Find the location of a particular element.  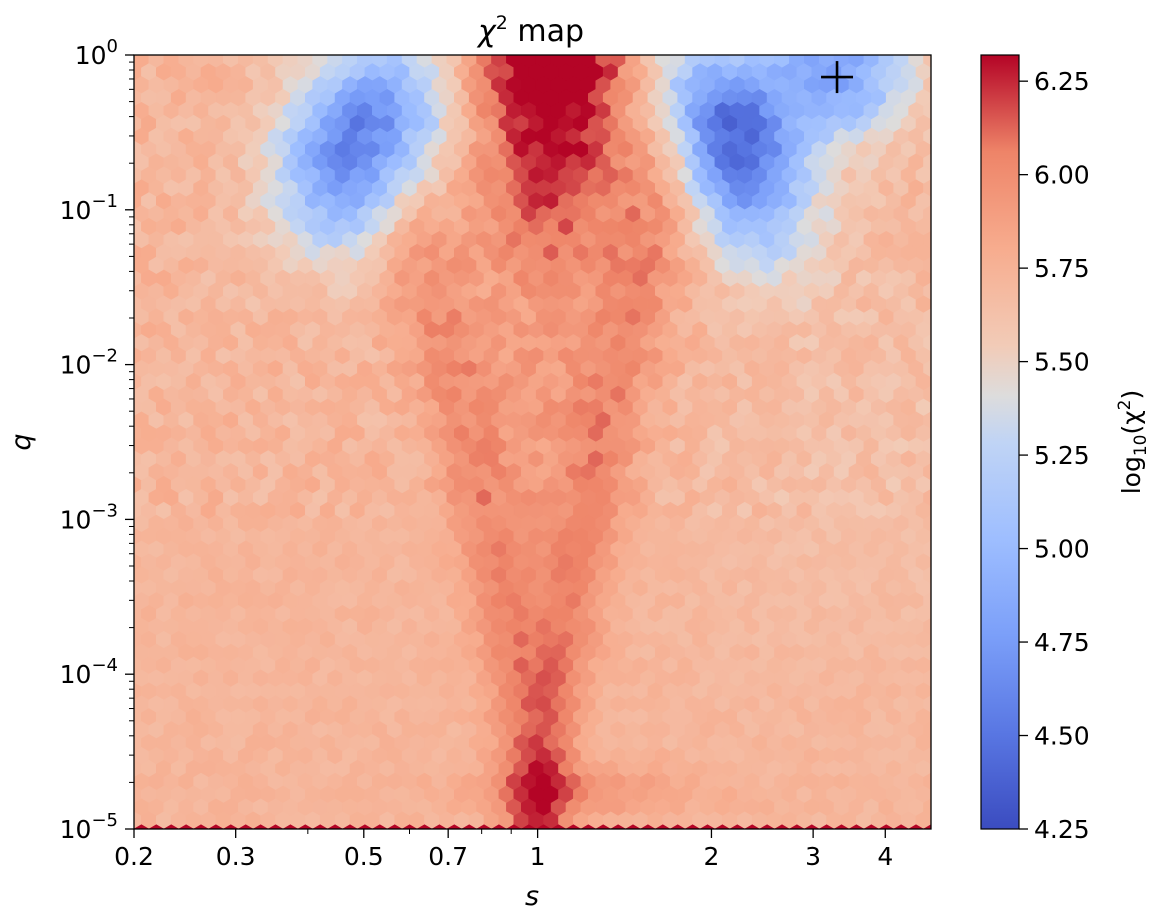

x-tick-label: 3 is located at coordinates (813, 856).